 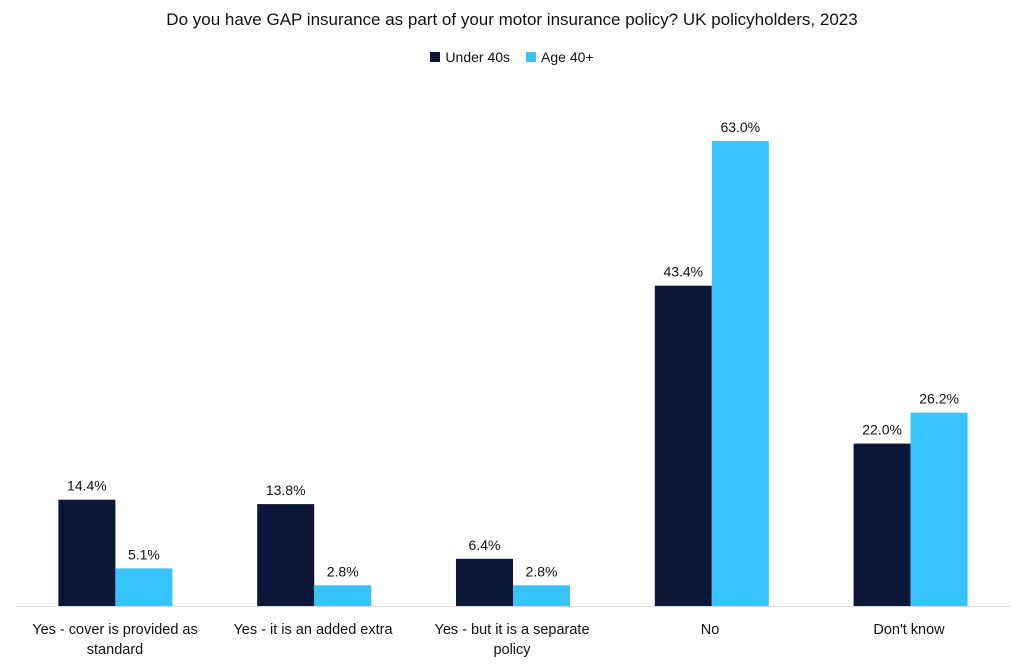 I want to click on category-label-separate-policy: Yes - but it is a separate policy, so click(x=512, y=640).